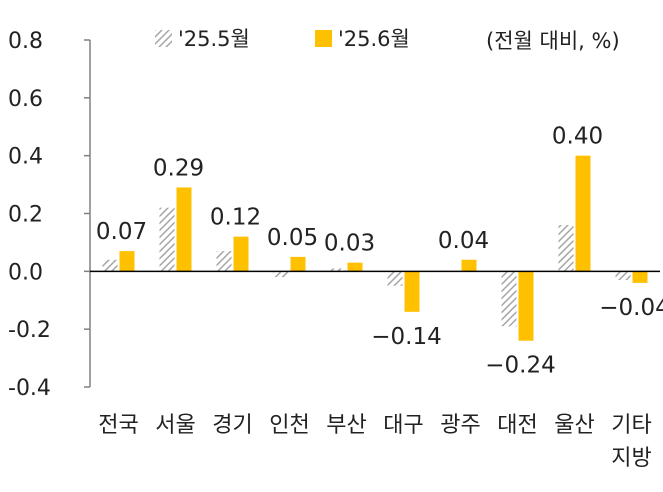 This screenshot has width=663, height=492. What do you see at coordinates (175, 425) in the screenshot?
I see `category-label: 서울` at bounding box center [175, 425].